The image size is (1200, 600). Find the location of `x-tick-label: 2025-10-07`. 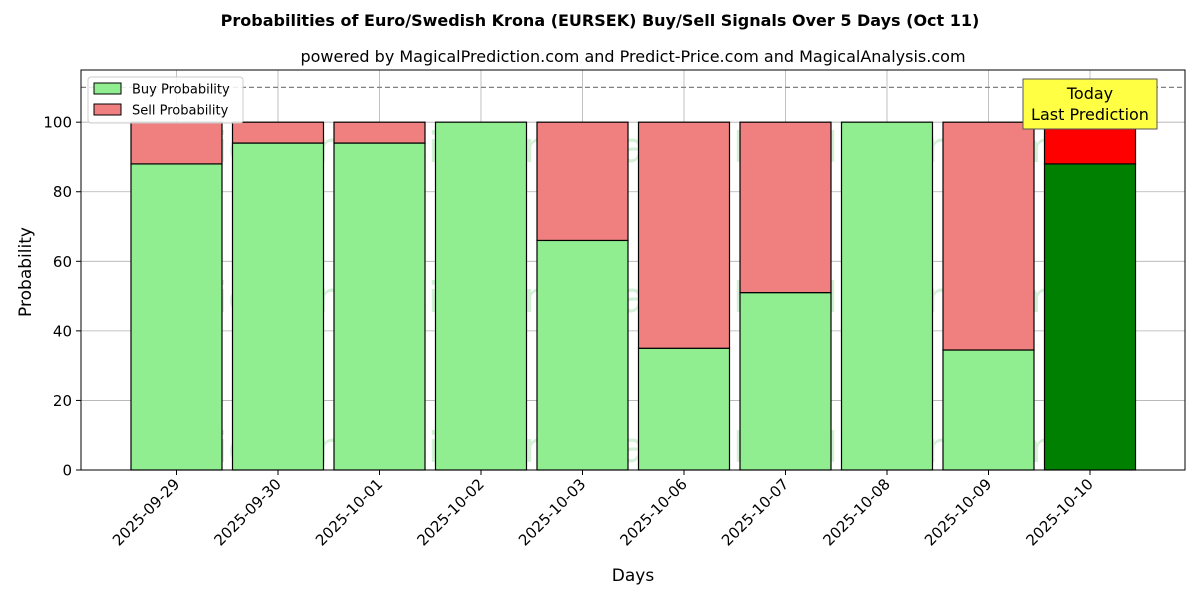

x-tick-label: 2025-10-07 is located at coordinates (755, 512).